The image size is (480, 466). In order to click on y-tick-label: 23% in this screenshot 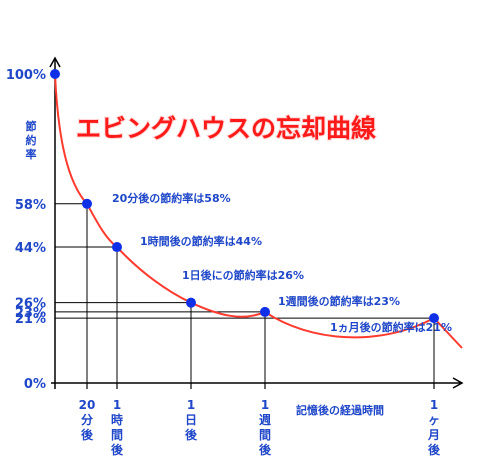, I will do `click(30, 313)`.